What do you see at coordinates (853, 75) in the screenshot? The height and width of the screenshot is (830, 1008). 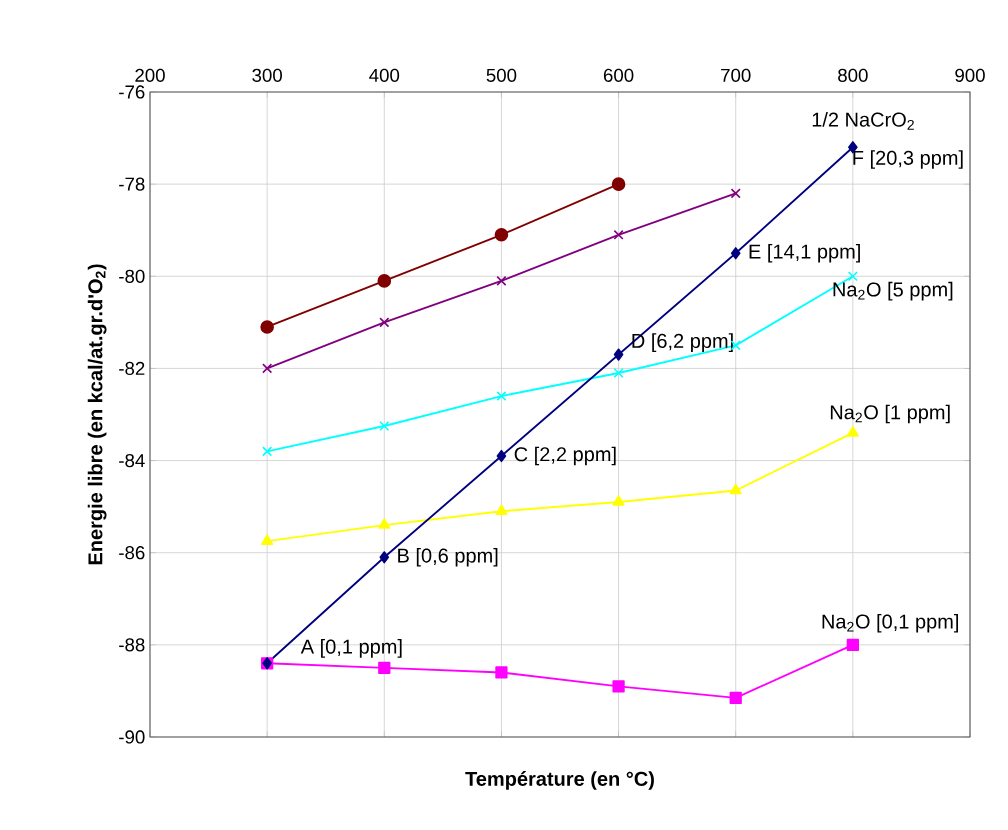 I see `x-tick-label: 800` at bounding box center [853, 75].